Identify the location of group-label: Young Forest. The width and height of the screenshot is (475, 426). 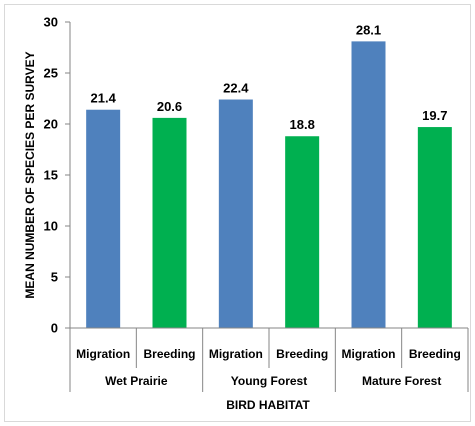
(269, 381).